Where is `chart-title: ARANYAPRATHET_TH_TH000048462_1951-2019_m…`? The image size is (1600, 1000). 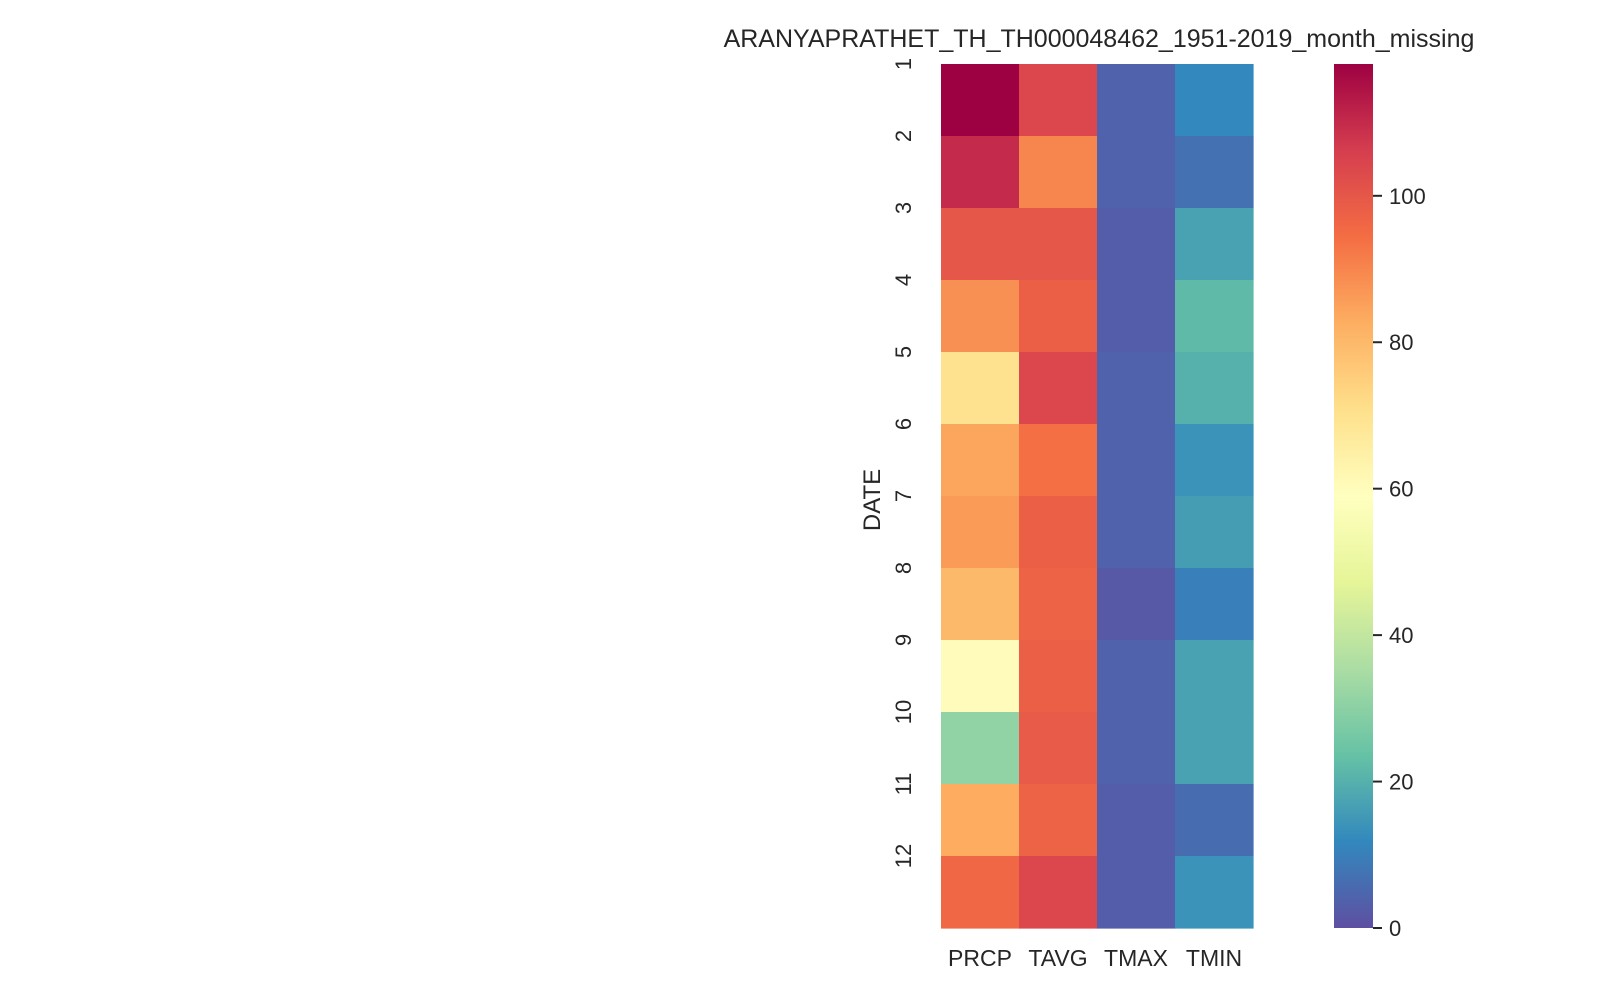 chart-title: ARANYAPRATHET_TH_TH000048462_1951-2019_m… is located at coordinates (1099, 39).